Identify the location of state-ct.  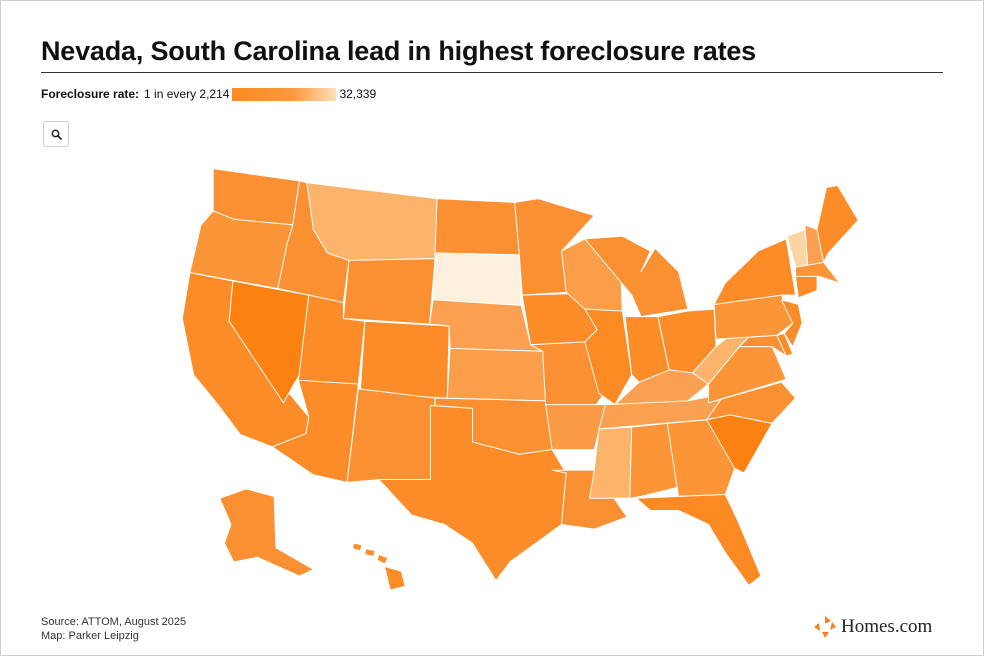
(806, 286).